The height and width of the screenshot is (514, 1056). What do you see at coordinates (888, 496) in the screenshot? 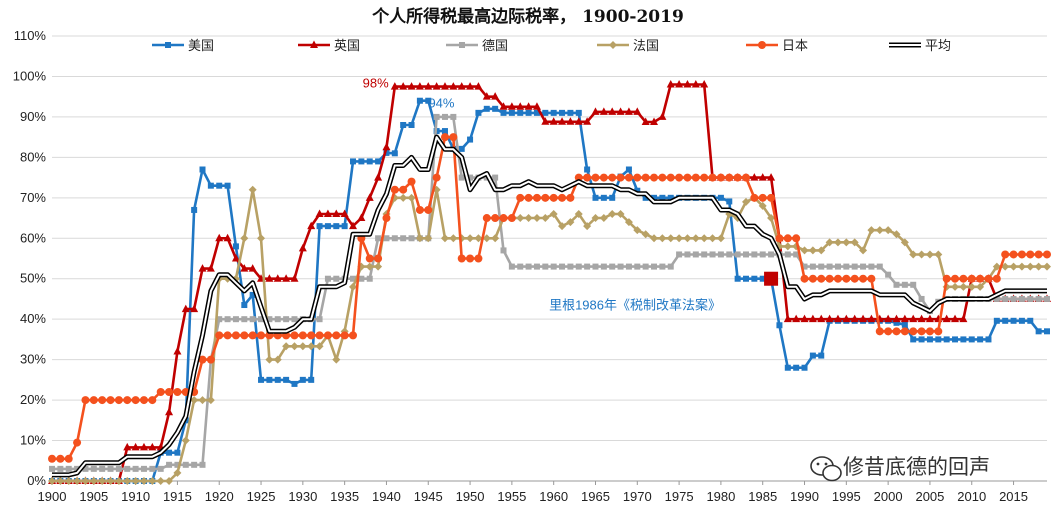
I see `x-tick-label: 2000` at bounding box center [888, 496].